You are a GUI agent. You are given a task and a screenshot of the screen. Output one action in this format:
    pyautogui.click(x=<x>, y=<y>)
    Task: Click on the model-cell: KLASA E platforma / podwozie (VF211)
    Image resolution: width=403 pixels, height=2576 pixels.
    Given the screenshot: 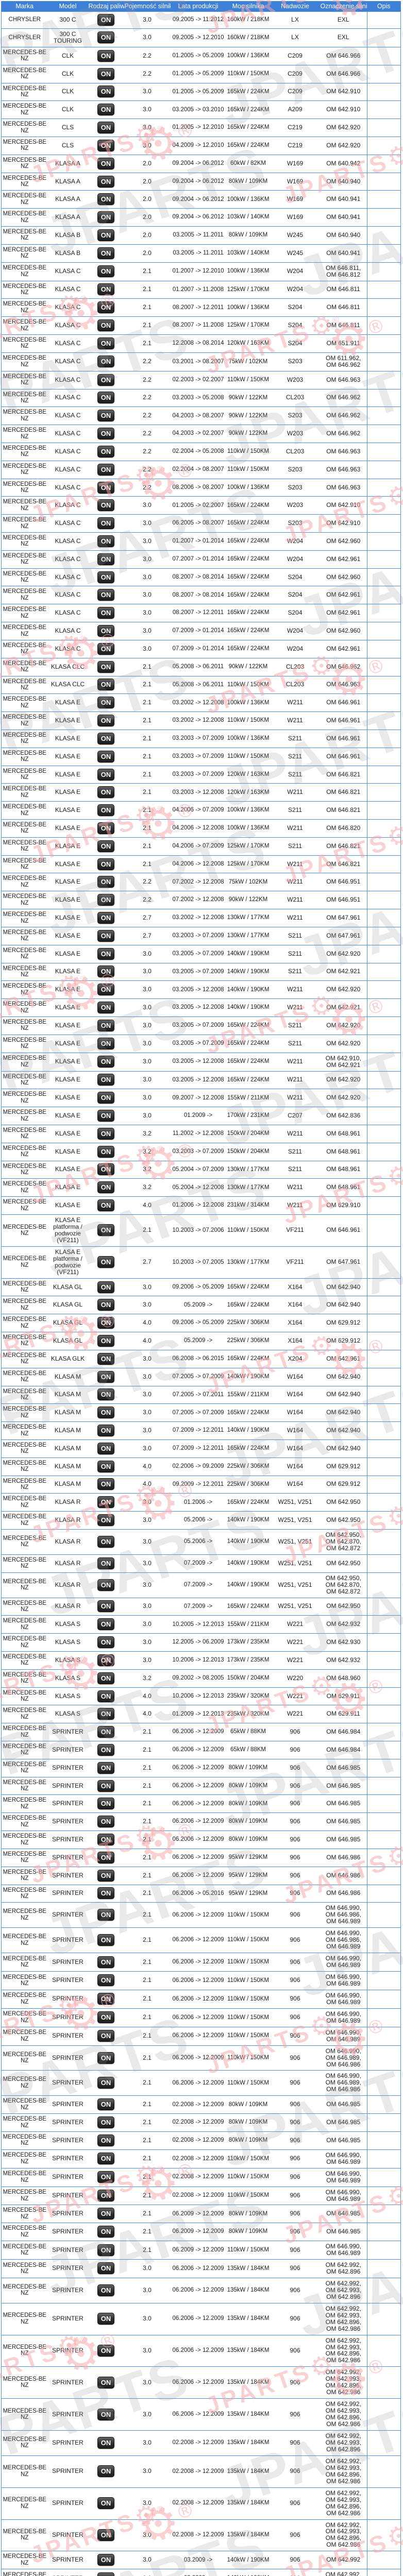 What is the action you would take?
    pyautogui.click(x=68, y=1230)
    